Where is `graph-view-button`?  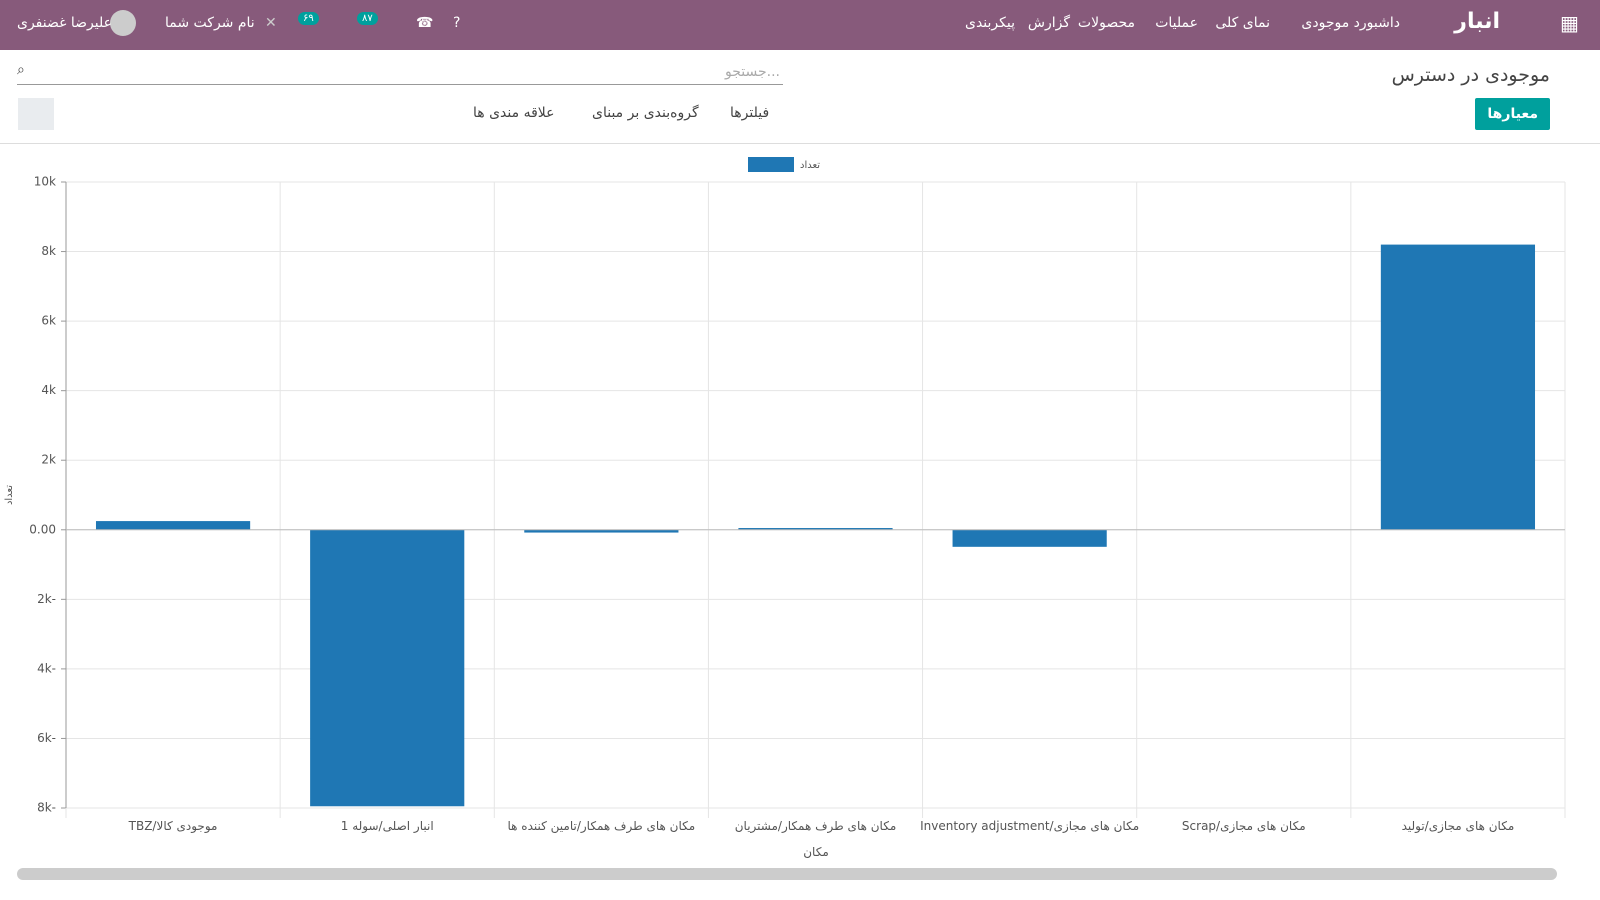 graph-view-button is located at coordinates (36, 114).